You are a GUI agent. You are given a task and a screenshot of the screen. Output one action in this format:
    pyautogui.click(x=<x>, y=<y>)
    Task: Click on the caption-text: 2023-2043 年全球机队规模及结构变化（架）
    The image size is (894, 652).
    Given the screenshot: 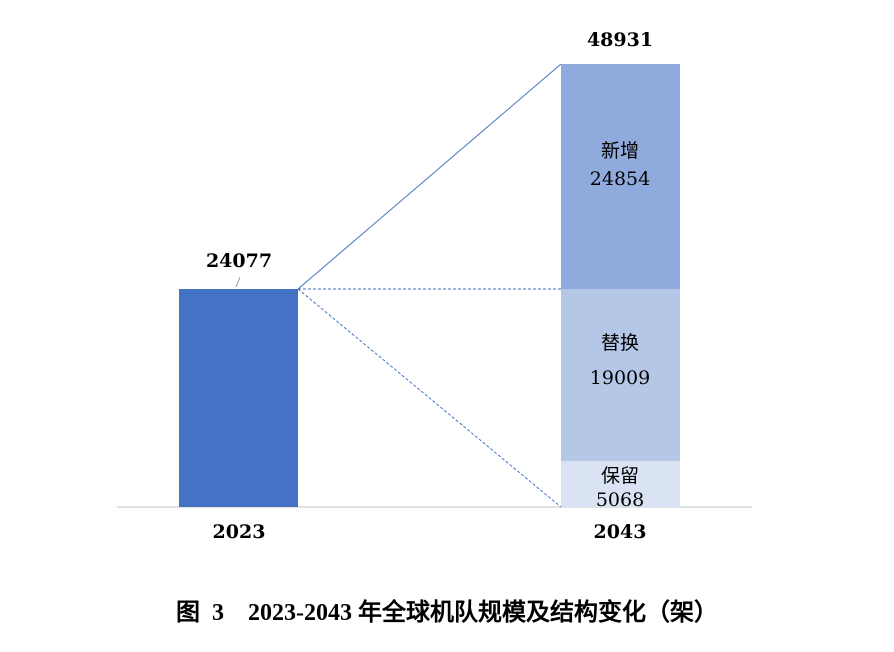 What is the action you would take?
    pyautogui.click(x=483, y=613)
    